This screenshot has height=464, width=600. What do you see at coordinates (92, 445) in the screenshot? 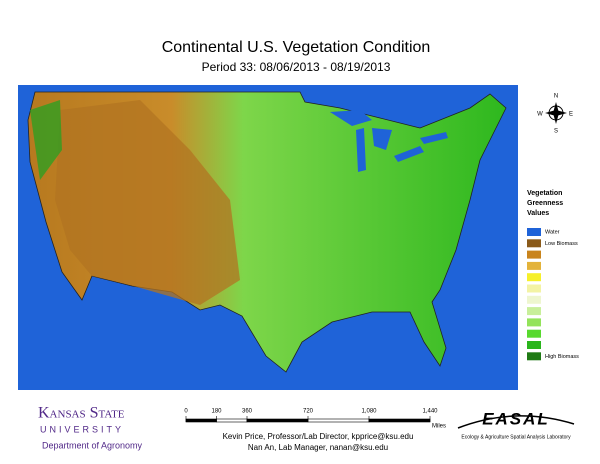
I see `department: Department of Agronomy` at bounding box center [92, 445].